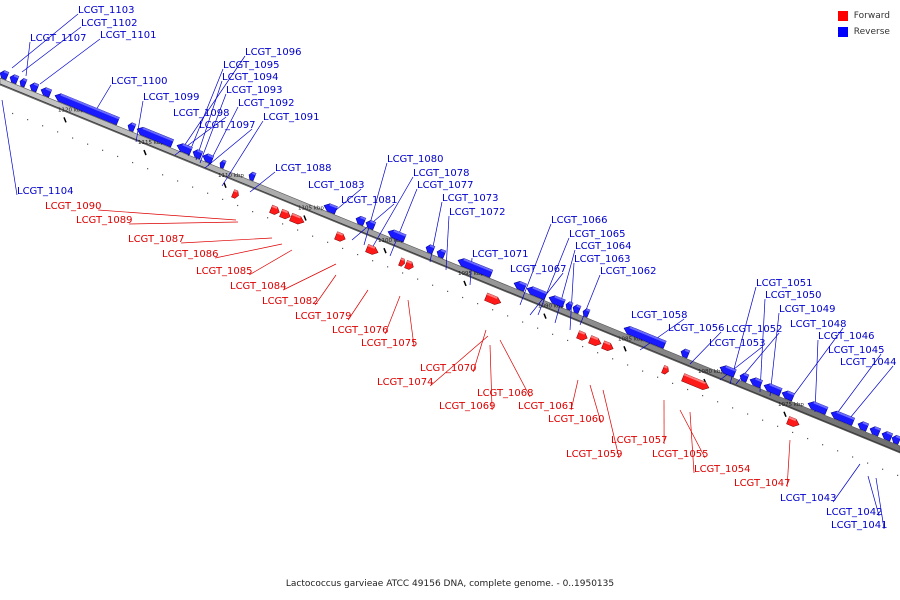  What do you see at coordinates (109, 23) in the screenshot?
I see `reverse-gene-label: LCGT_1102` at bounding box center [109, 23].